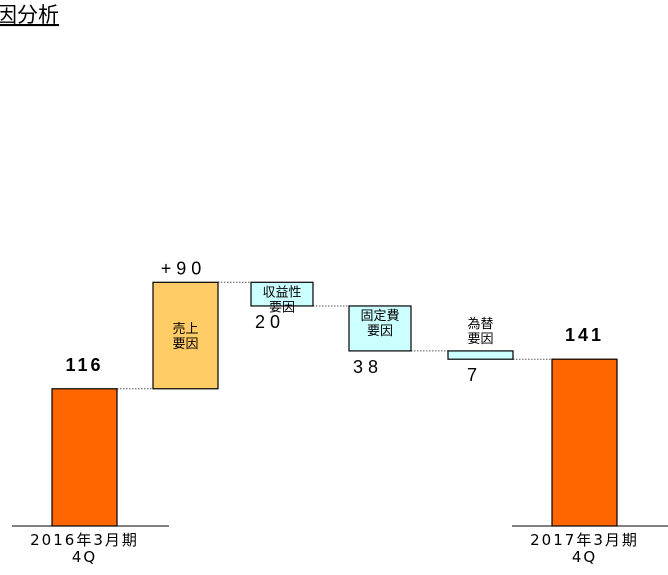 Image resolution: width=668 pixels, height=575 pixels. Describe the element at coordinates (185, 344) in the screenshot. I see `factor-name-1-1: 要因` at that location.